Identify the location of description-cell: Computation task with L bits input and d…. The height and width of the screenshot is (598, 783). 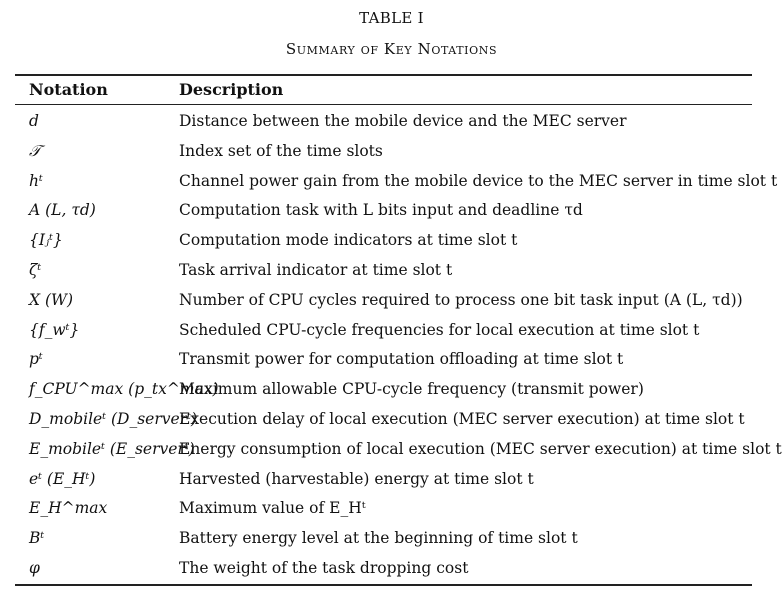
(381, 210).